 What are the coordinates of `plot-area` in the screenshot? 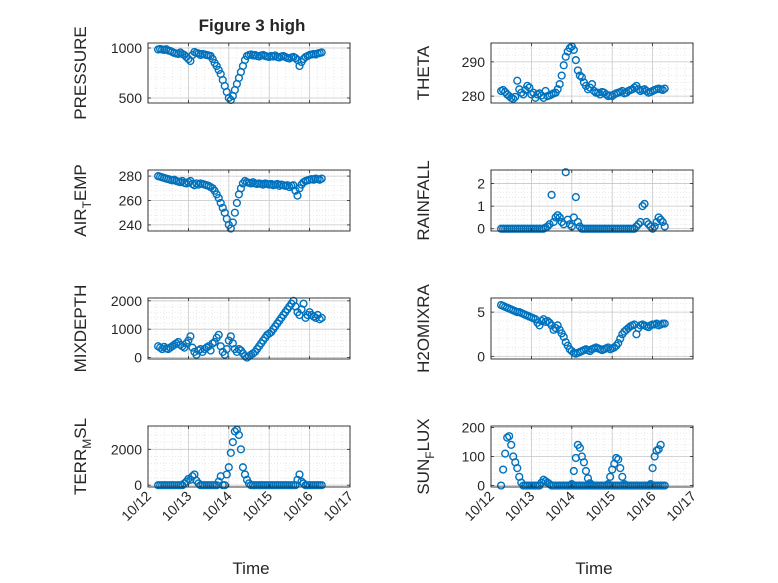 It's located at (249, 328).